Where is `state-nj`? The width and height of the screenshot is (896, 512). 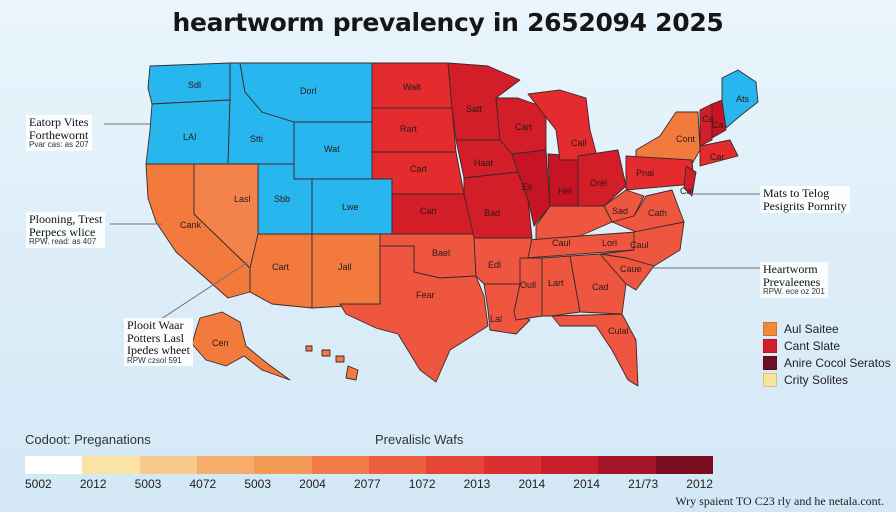 state-nj is located at coordinates (690, 181).